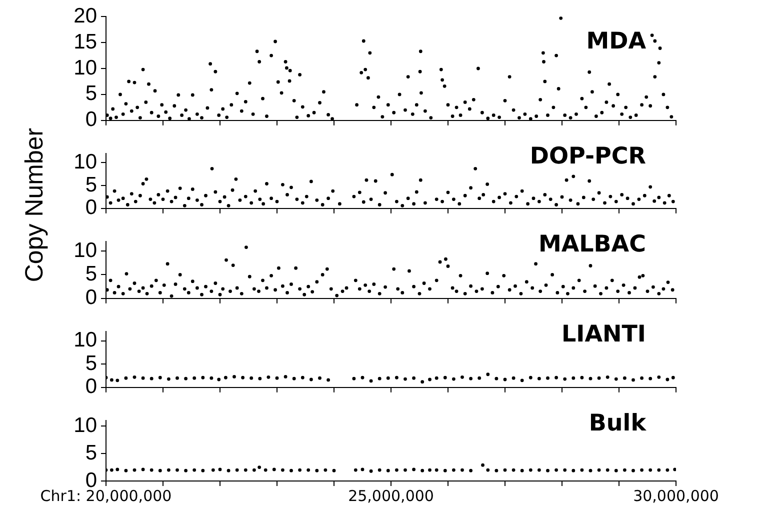 Image resolution: width=761 pixels, height=530 pixels. Describe the element at coordinates (35, 205) in the screenshot. I see `y-axis-title: Copy Number` at that location.